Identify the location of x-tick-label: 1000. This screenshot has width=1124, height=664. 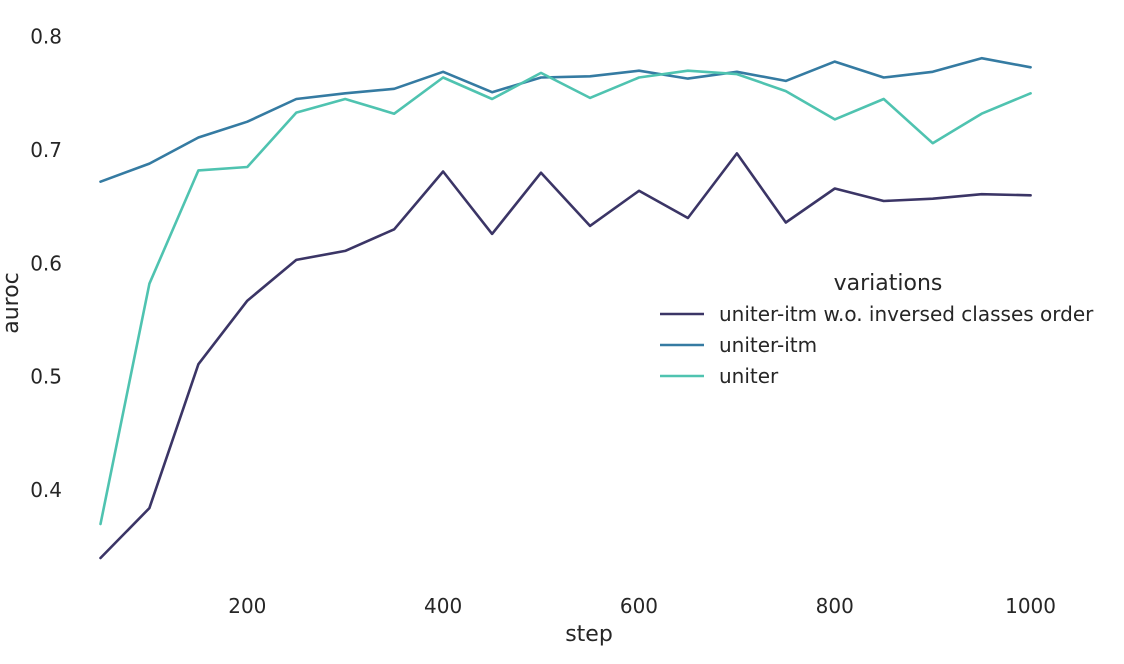
(1030, 606).